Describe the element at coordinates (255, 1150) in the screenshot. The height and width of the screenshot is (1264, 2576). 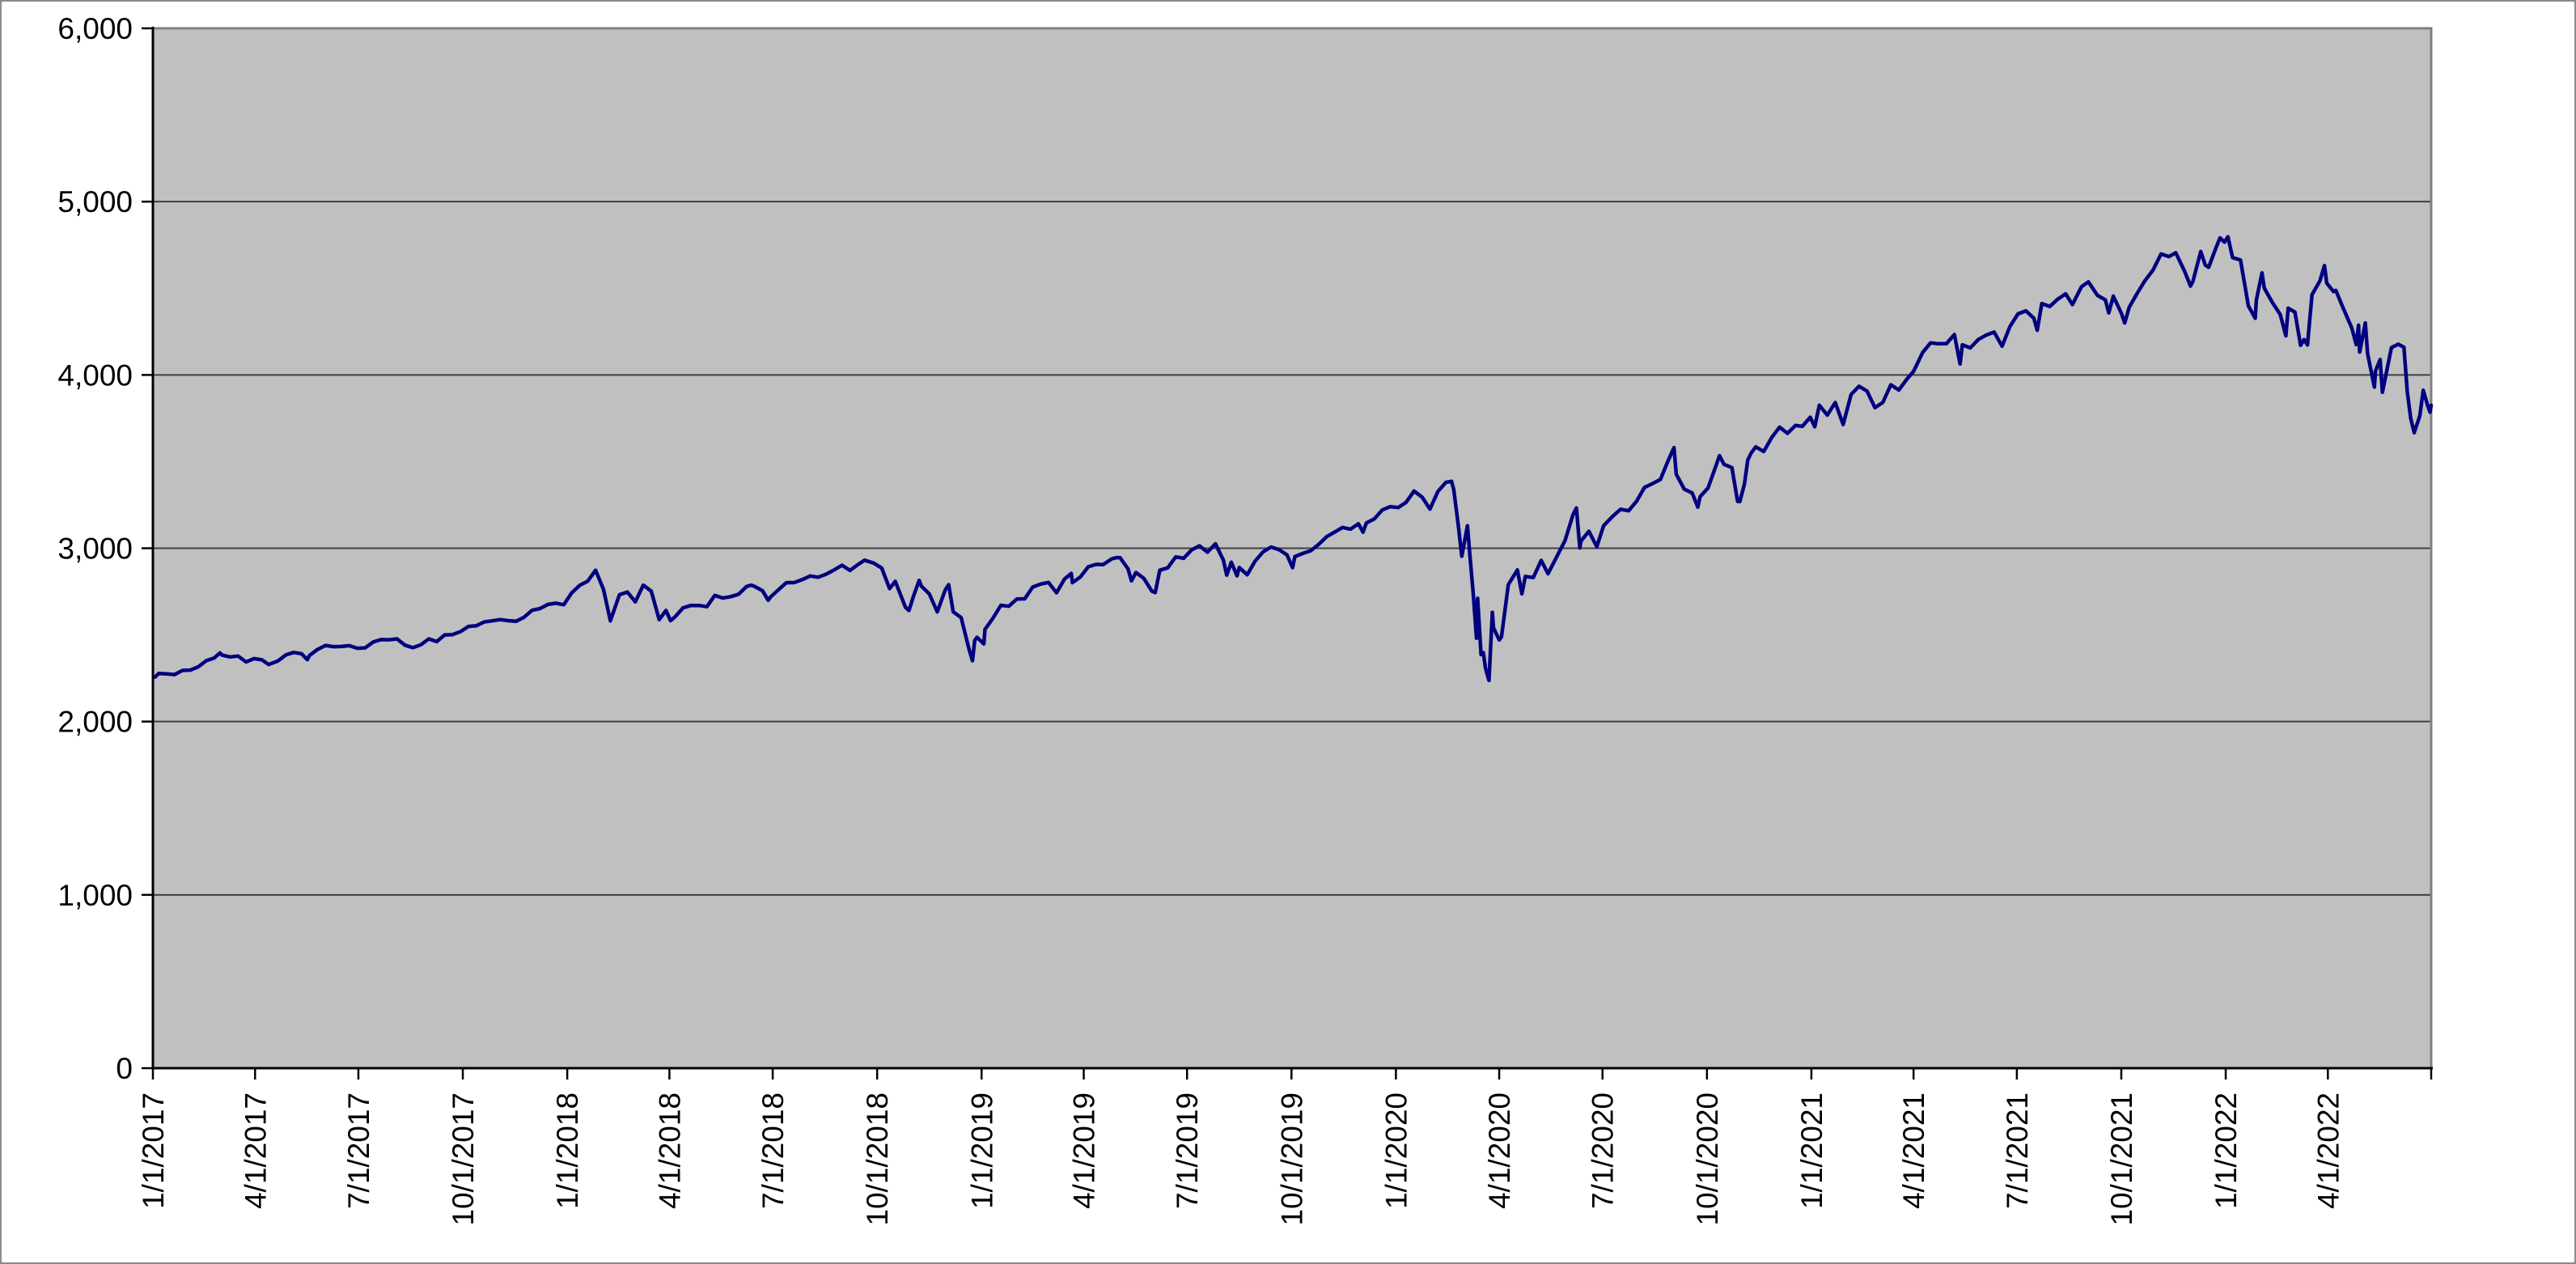
I see `x-axis-label: 4/1/2017` at that location.